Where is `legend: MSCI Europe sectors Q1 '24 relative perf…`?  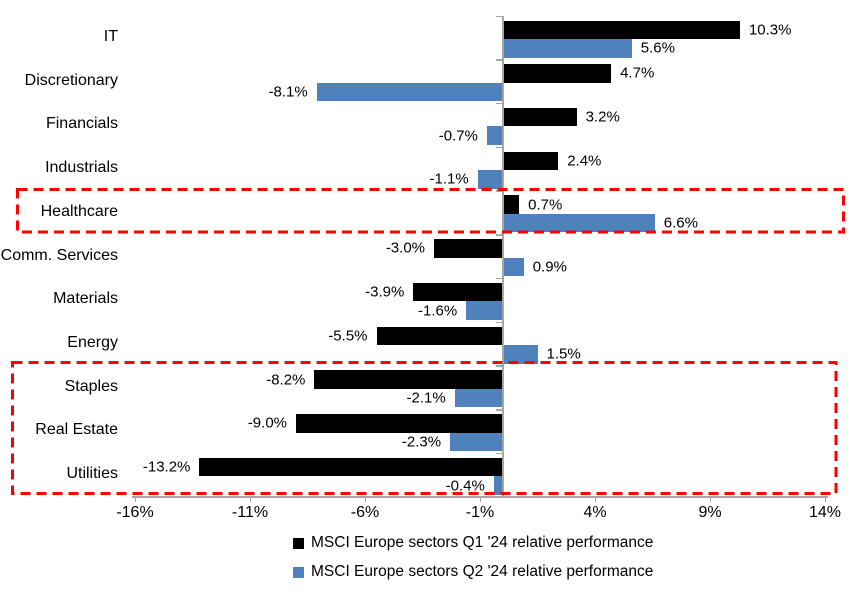 legend: MSCI Europe sectors Q1 '24 relative perf… is located at coordinates (473, 557).